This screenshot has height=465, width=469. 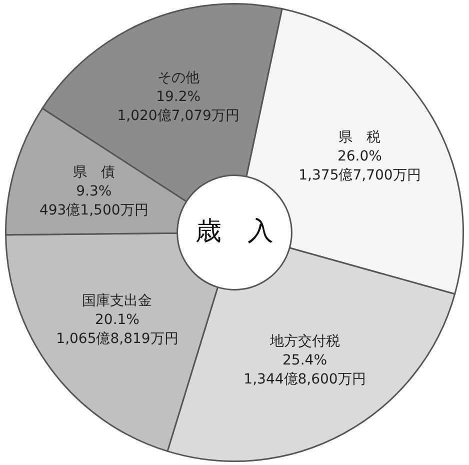 I want to click on data-label: 25.4% 1,344億8,600万円, so click(x=305, y=370).